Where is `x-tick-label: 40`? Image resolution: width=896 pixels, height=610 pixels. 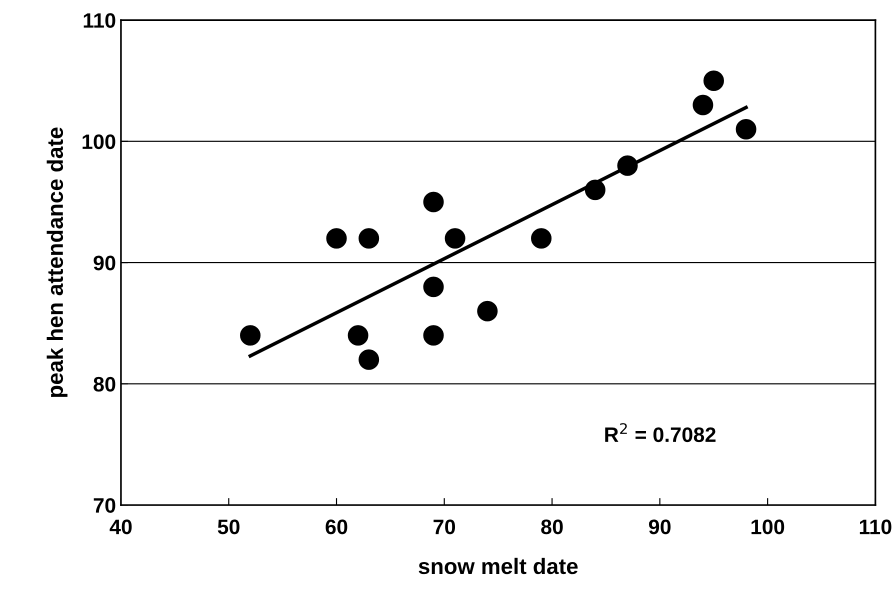
x-tick-label: 40 is located at coordinates (121, 527).